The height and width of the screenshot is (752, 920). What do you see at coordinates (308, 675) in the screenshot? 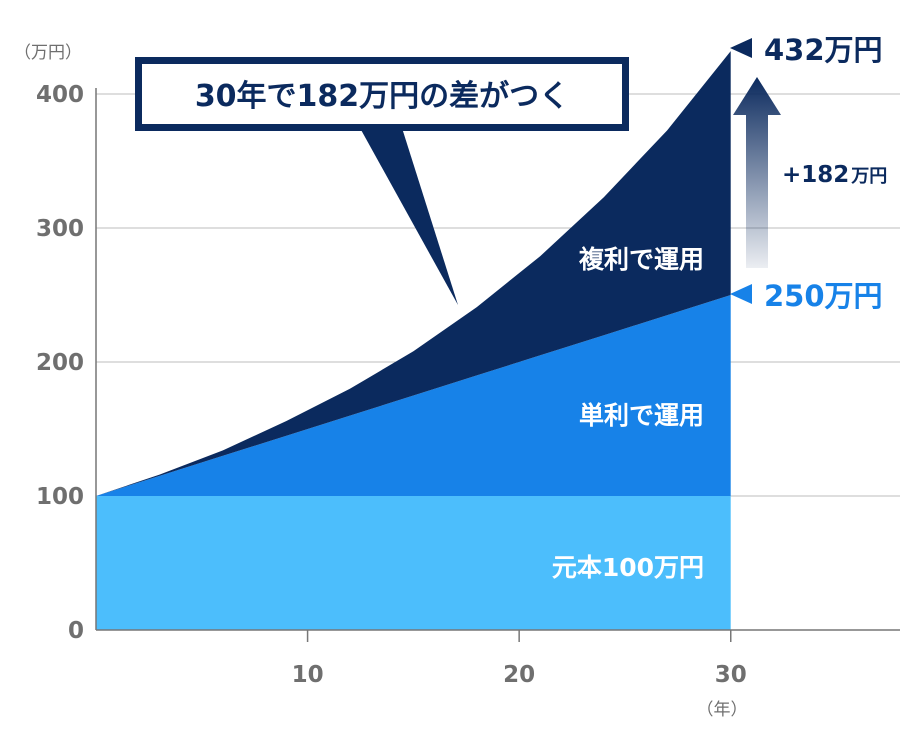
I see `x-tick-label-10: 10` at bounding box center [308, 675].